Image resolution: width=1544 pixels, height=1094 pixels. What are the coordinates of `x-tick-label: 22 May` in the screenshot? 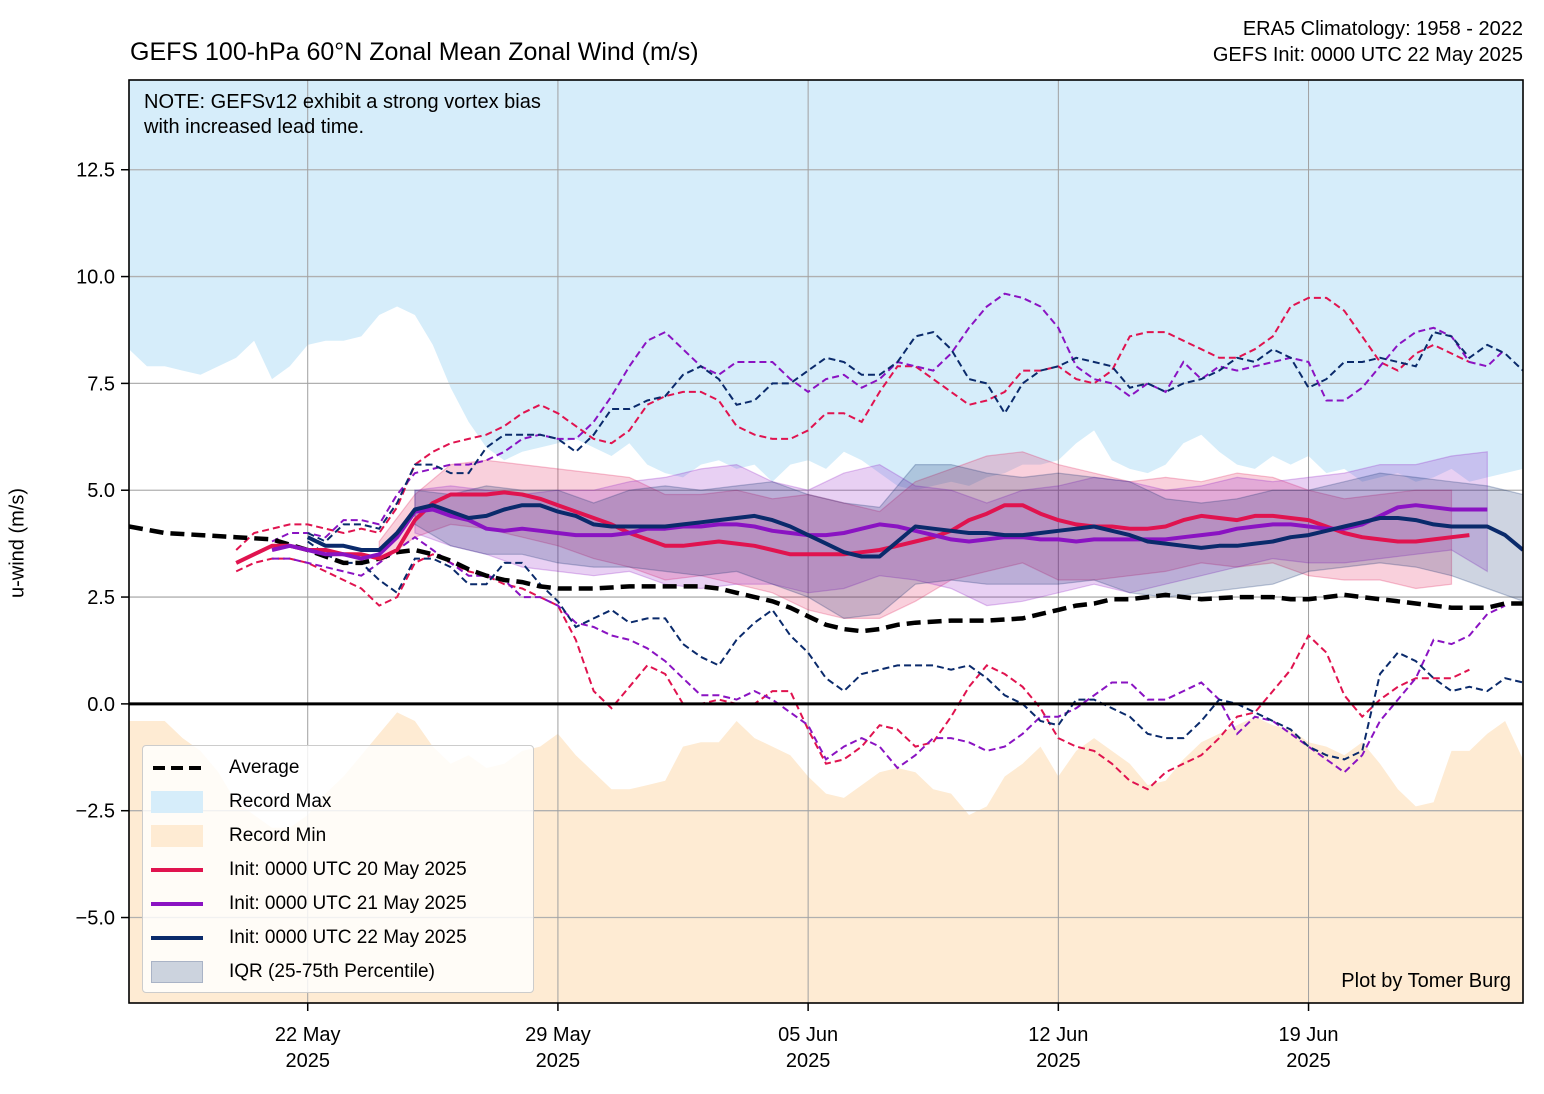 It's located at (308, 1035).